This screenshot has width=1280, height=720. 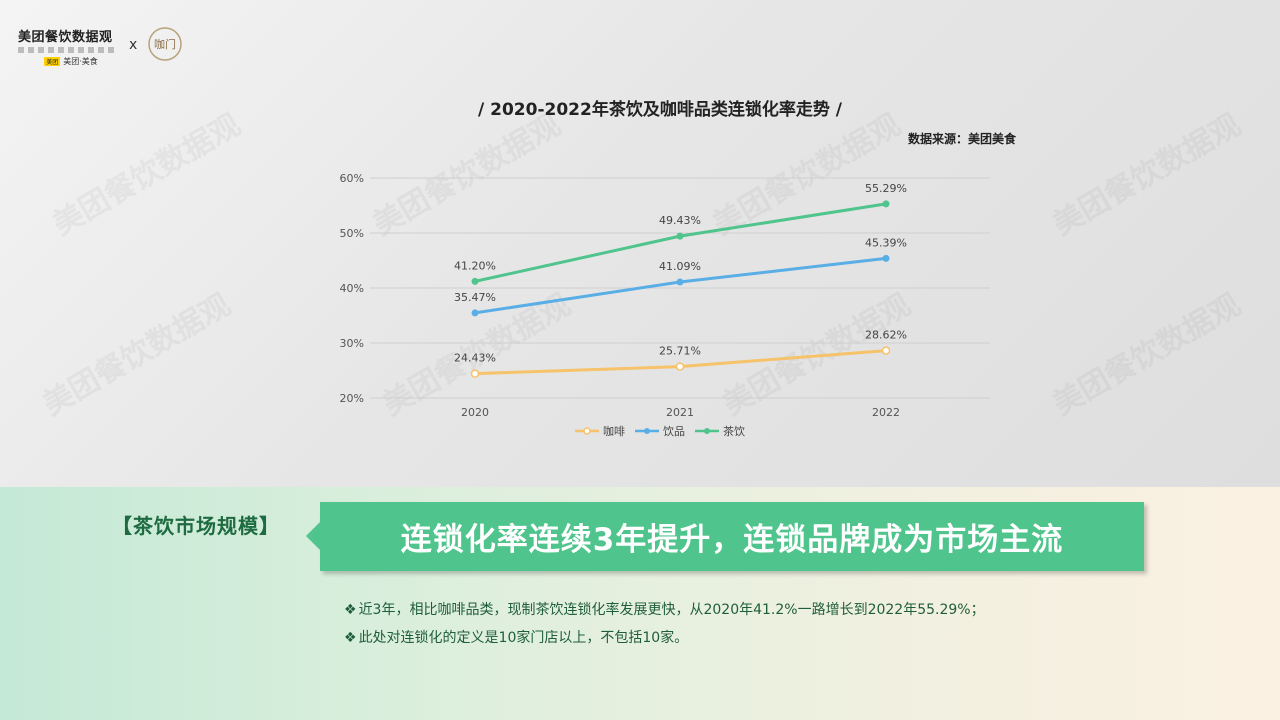 What do you see at coordinates (80, 61) in the screenshot?
I see `logo-brand-text: 美团·美食` at bounding box center [80, 61].